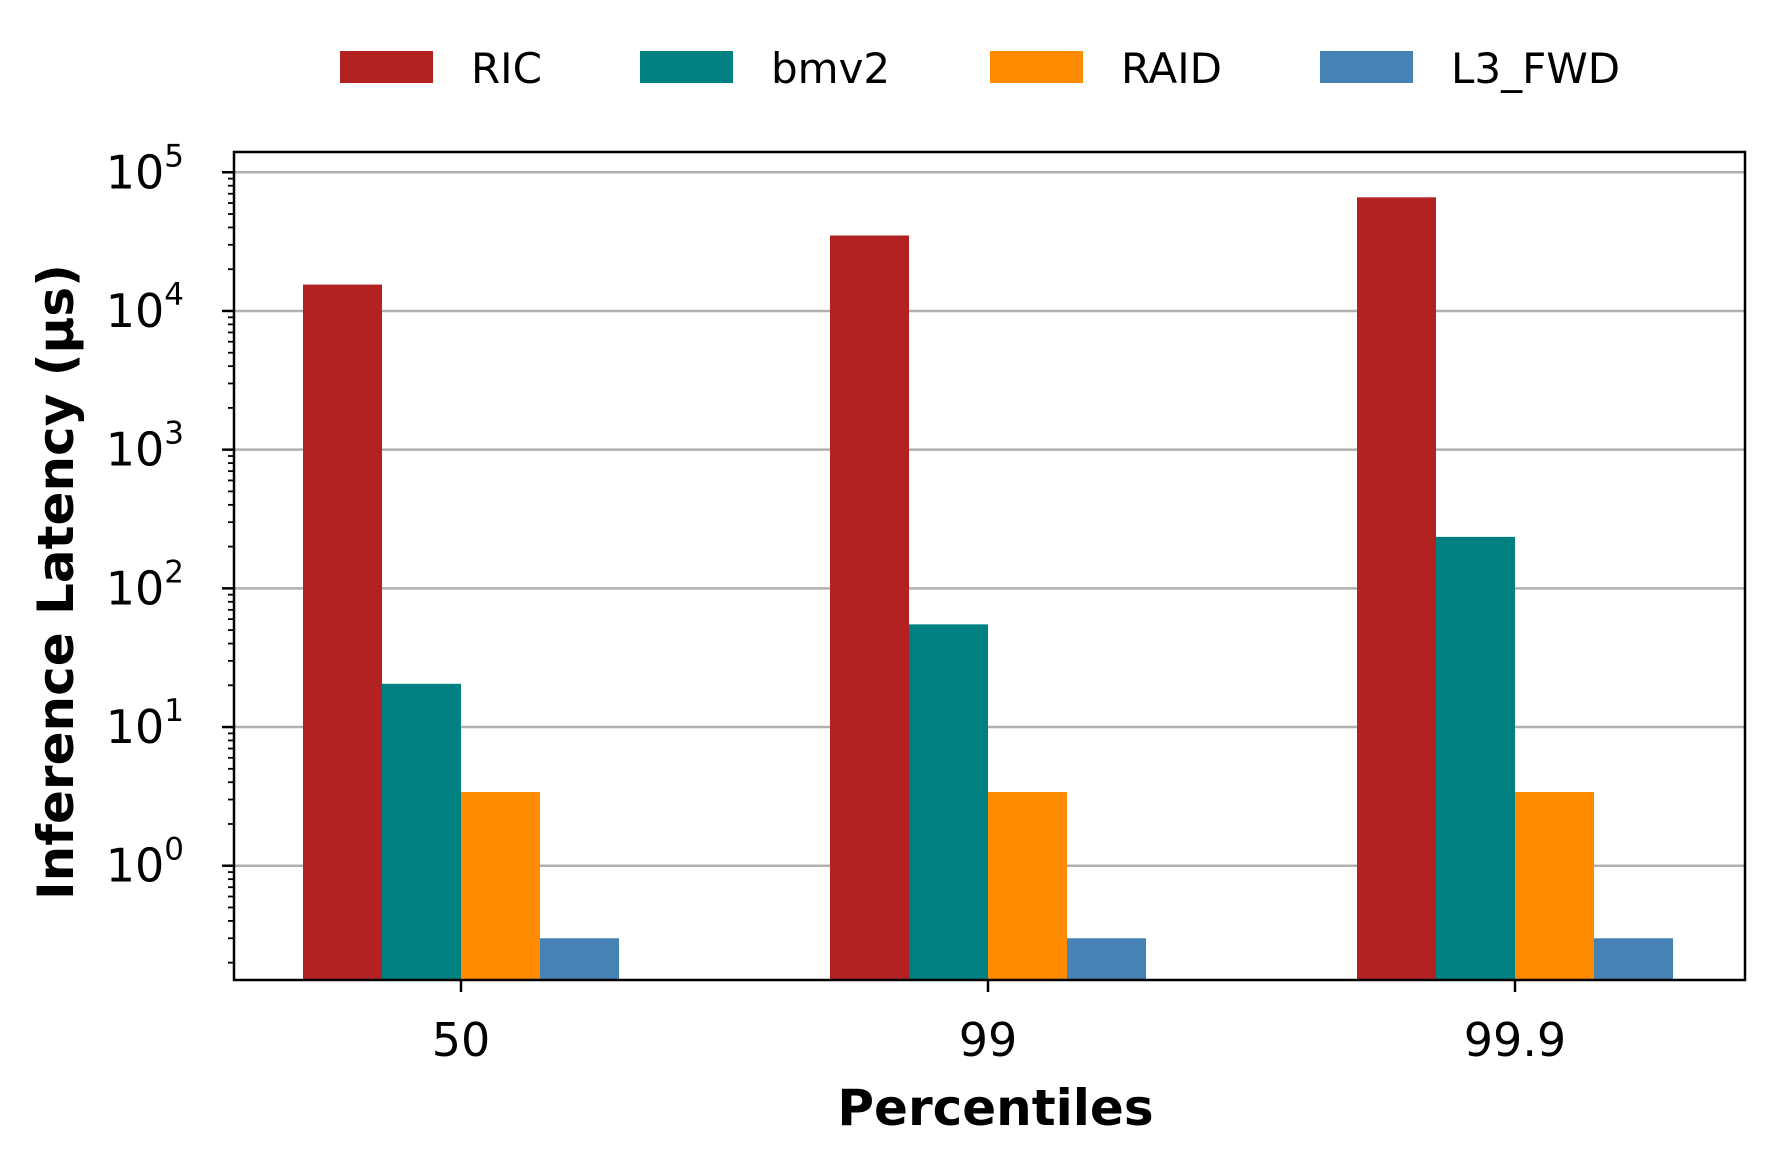  I want to click on legend-swatch-l3-fwd, so click(1366, 67).